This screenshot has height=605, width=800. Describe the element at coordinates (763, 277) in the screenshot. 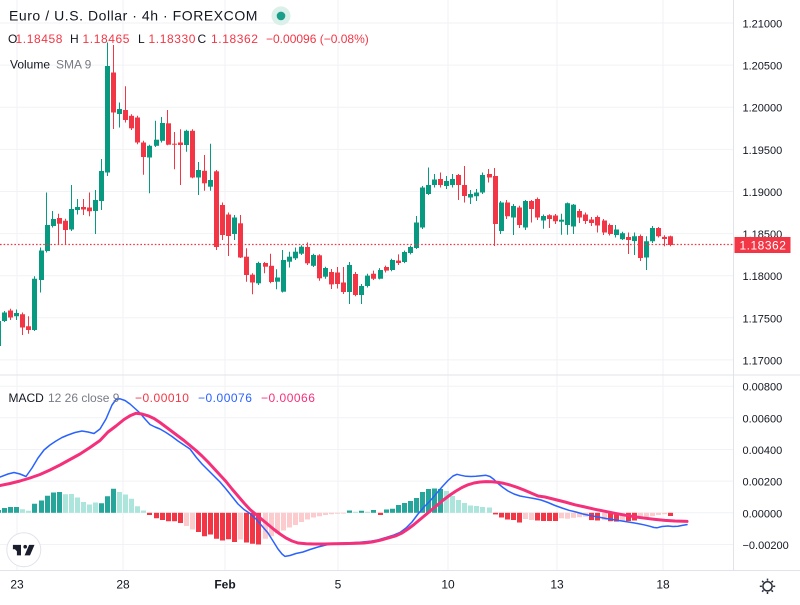

I see `svg-text: 1.18000` at that location.